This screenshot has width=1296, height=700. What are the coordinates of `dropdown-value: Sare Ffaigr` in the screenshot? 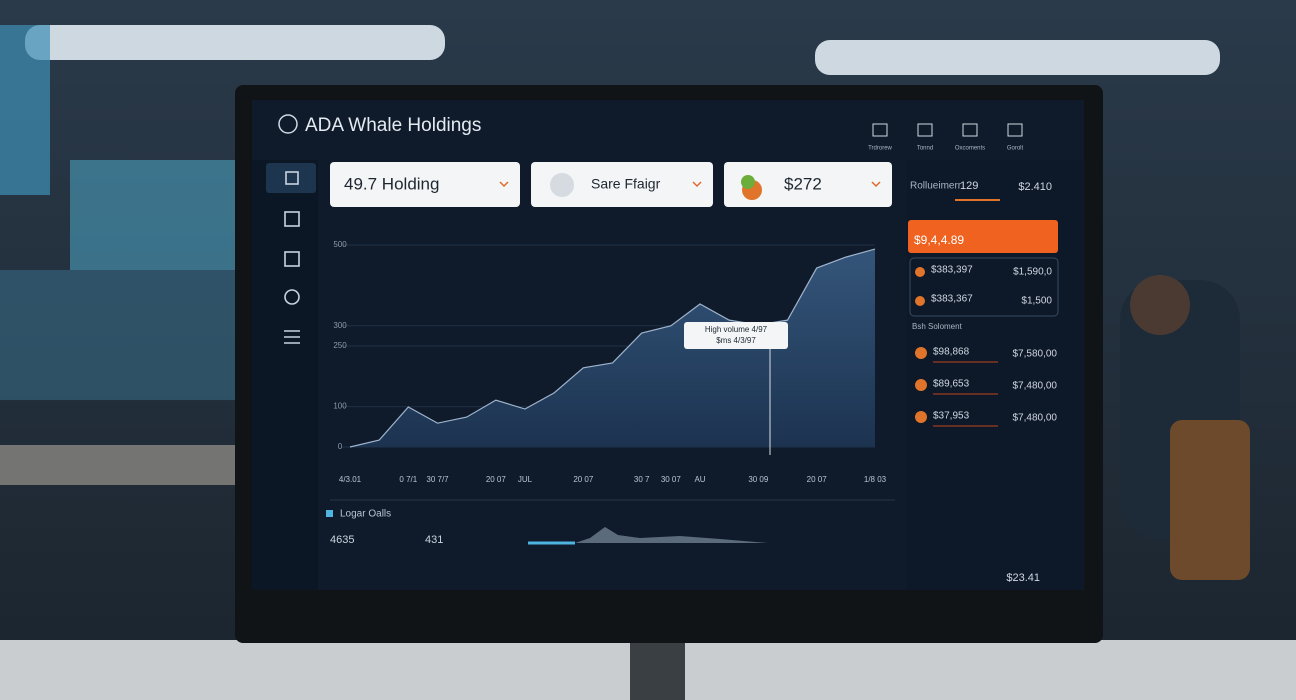 It's located at (626, 184).